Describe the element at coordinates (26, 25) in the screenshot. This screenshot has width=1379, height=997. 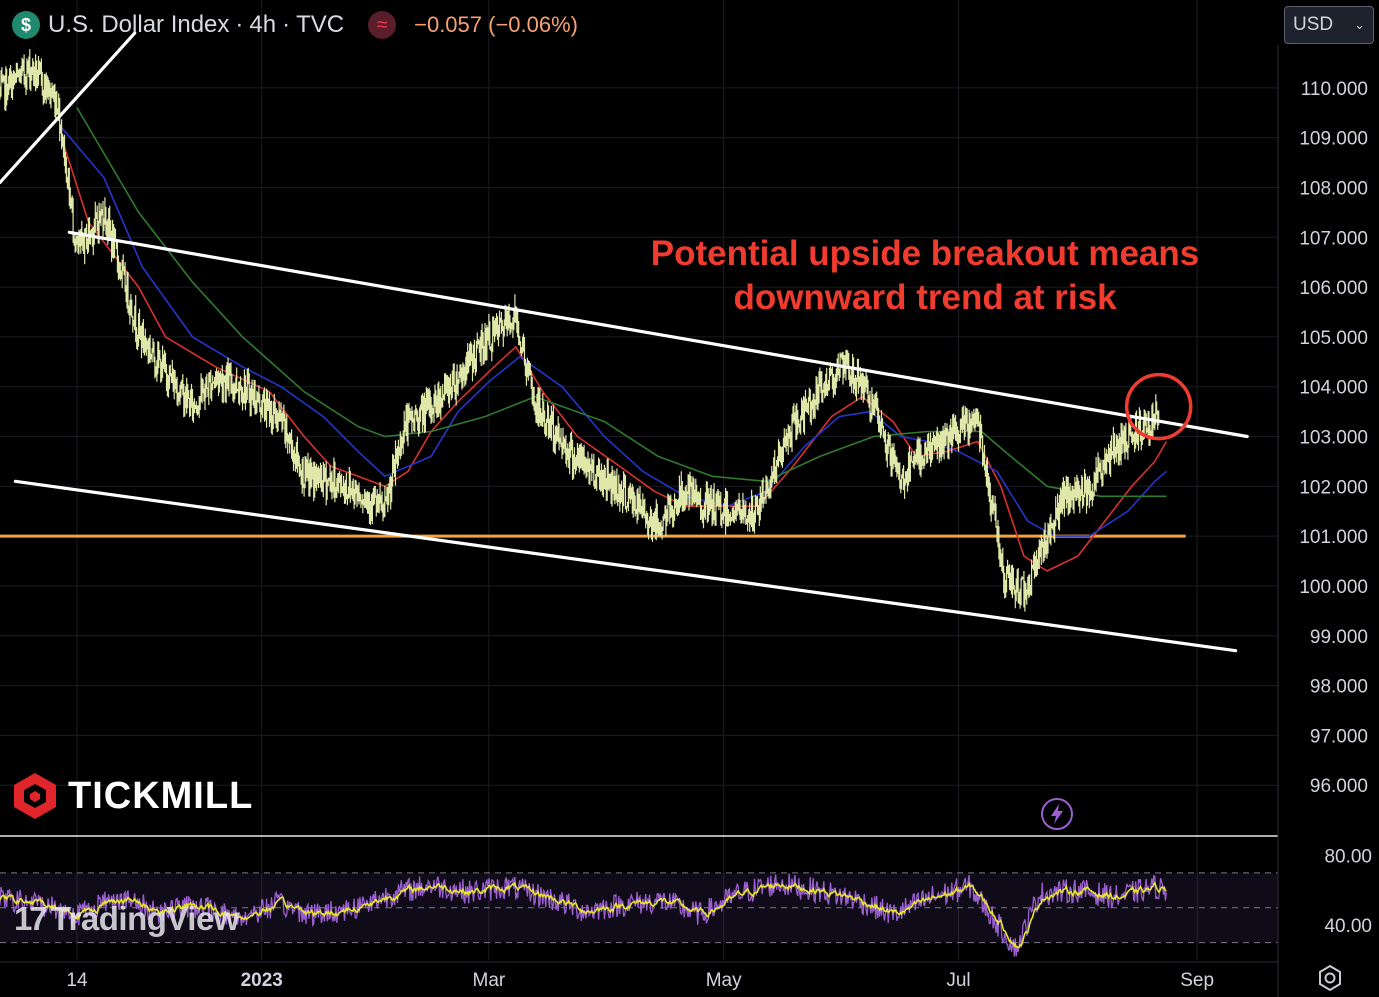
I see `dollar-icon: $` at that location.